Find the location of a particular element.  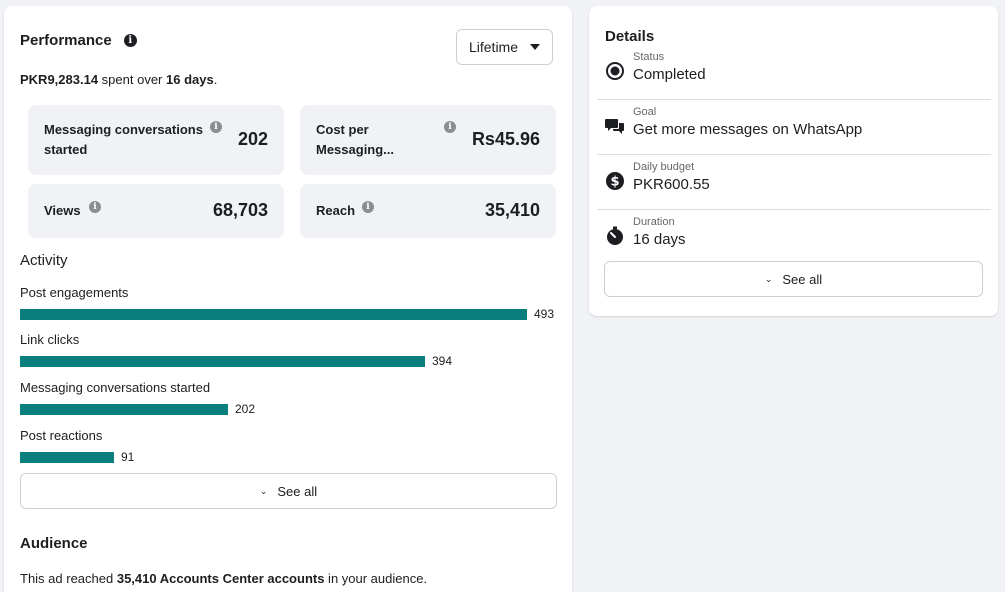

metric-messaging-conversations: Messaging conversations started i 202 is located at coordinates (156, 140).